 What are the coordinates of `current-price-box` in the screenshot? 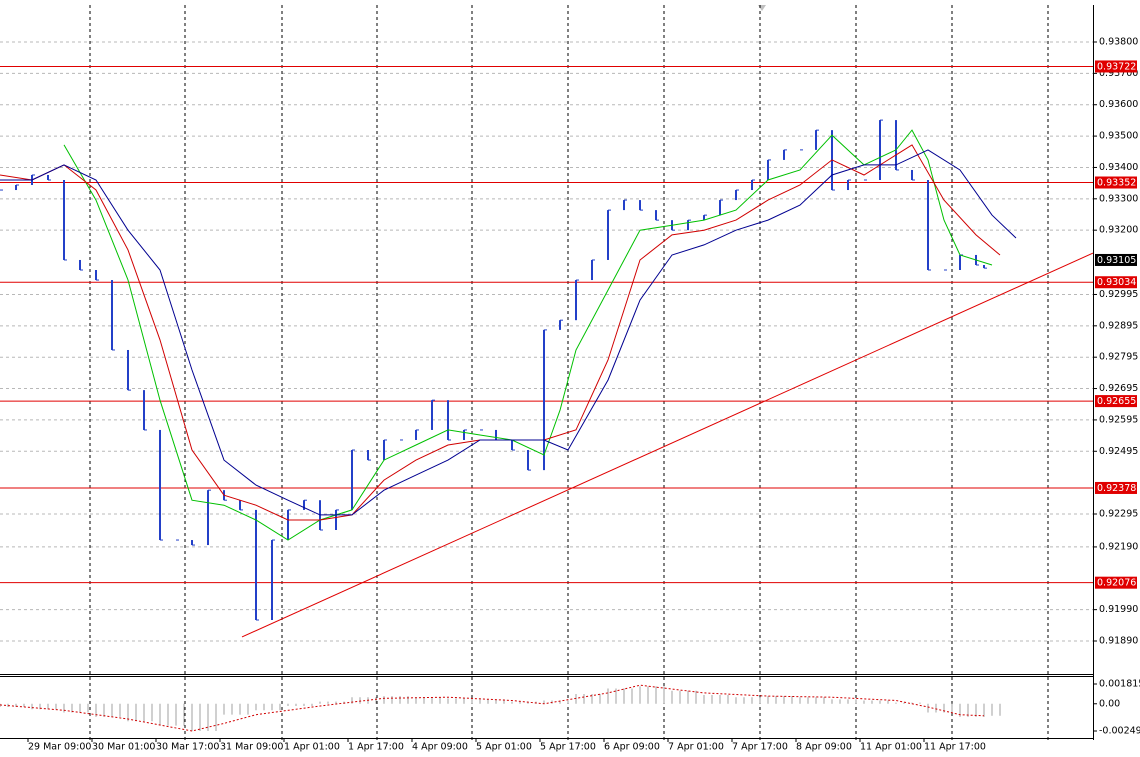 It's located at (1116, 259).